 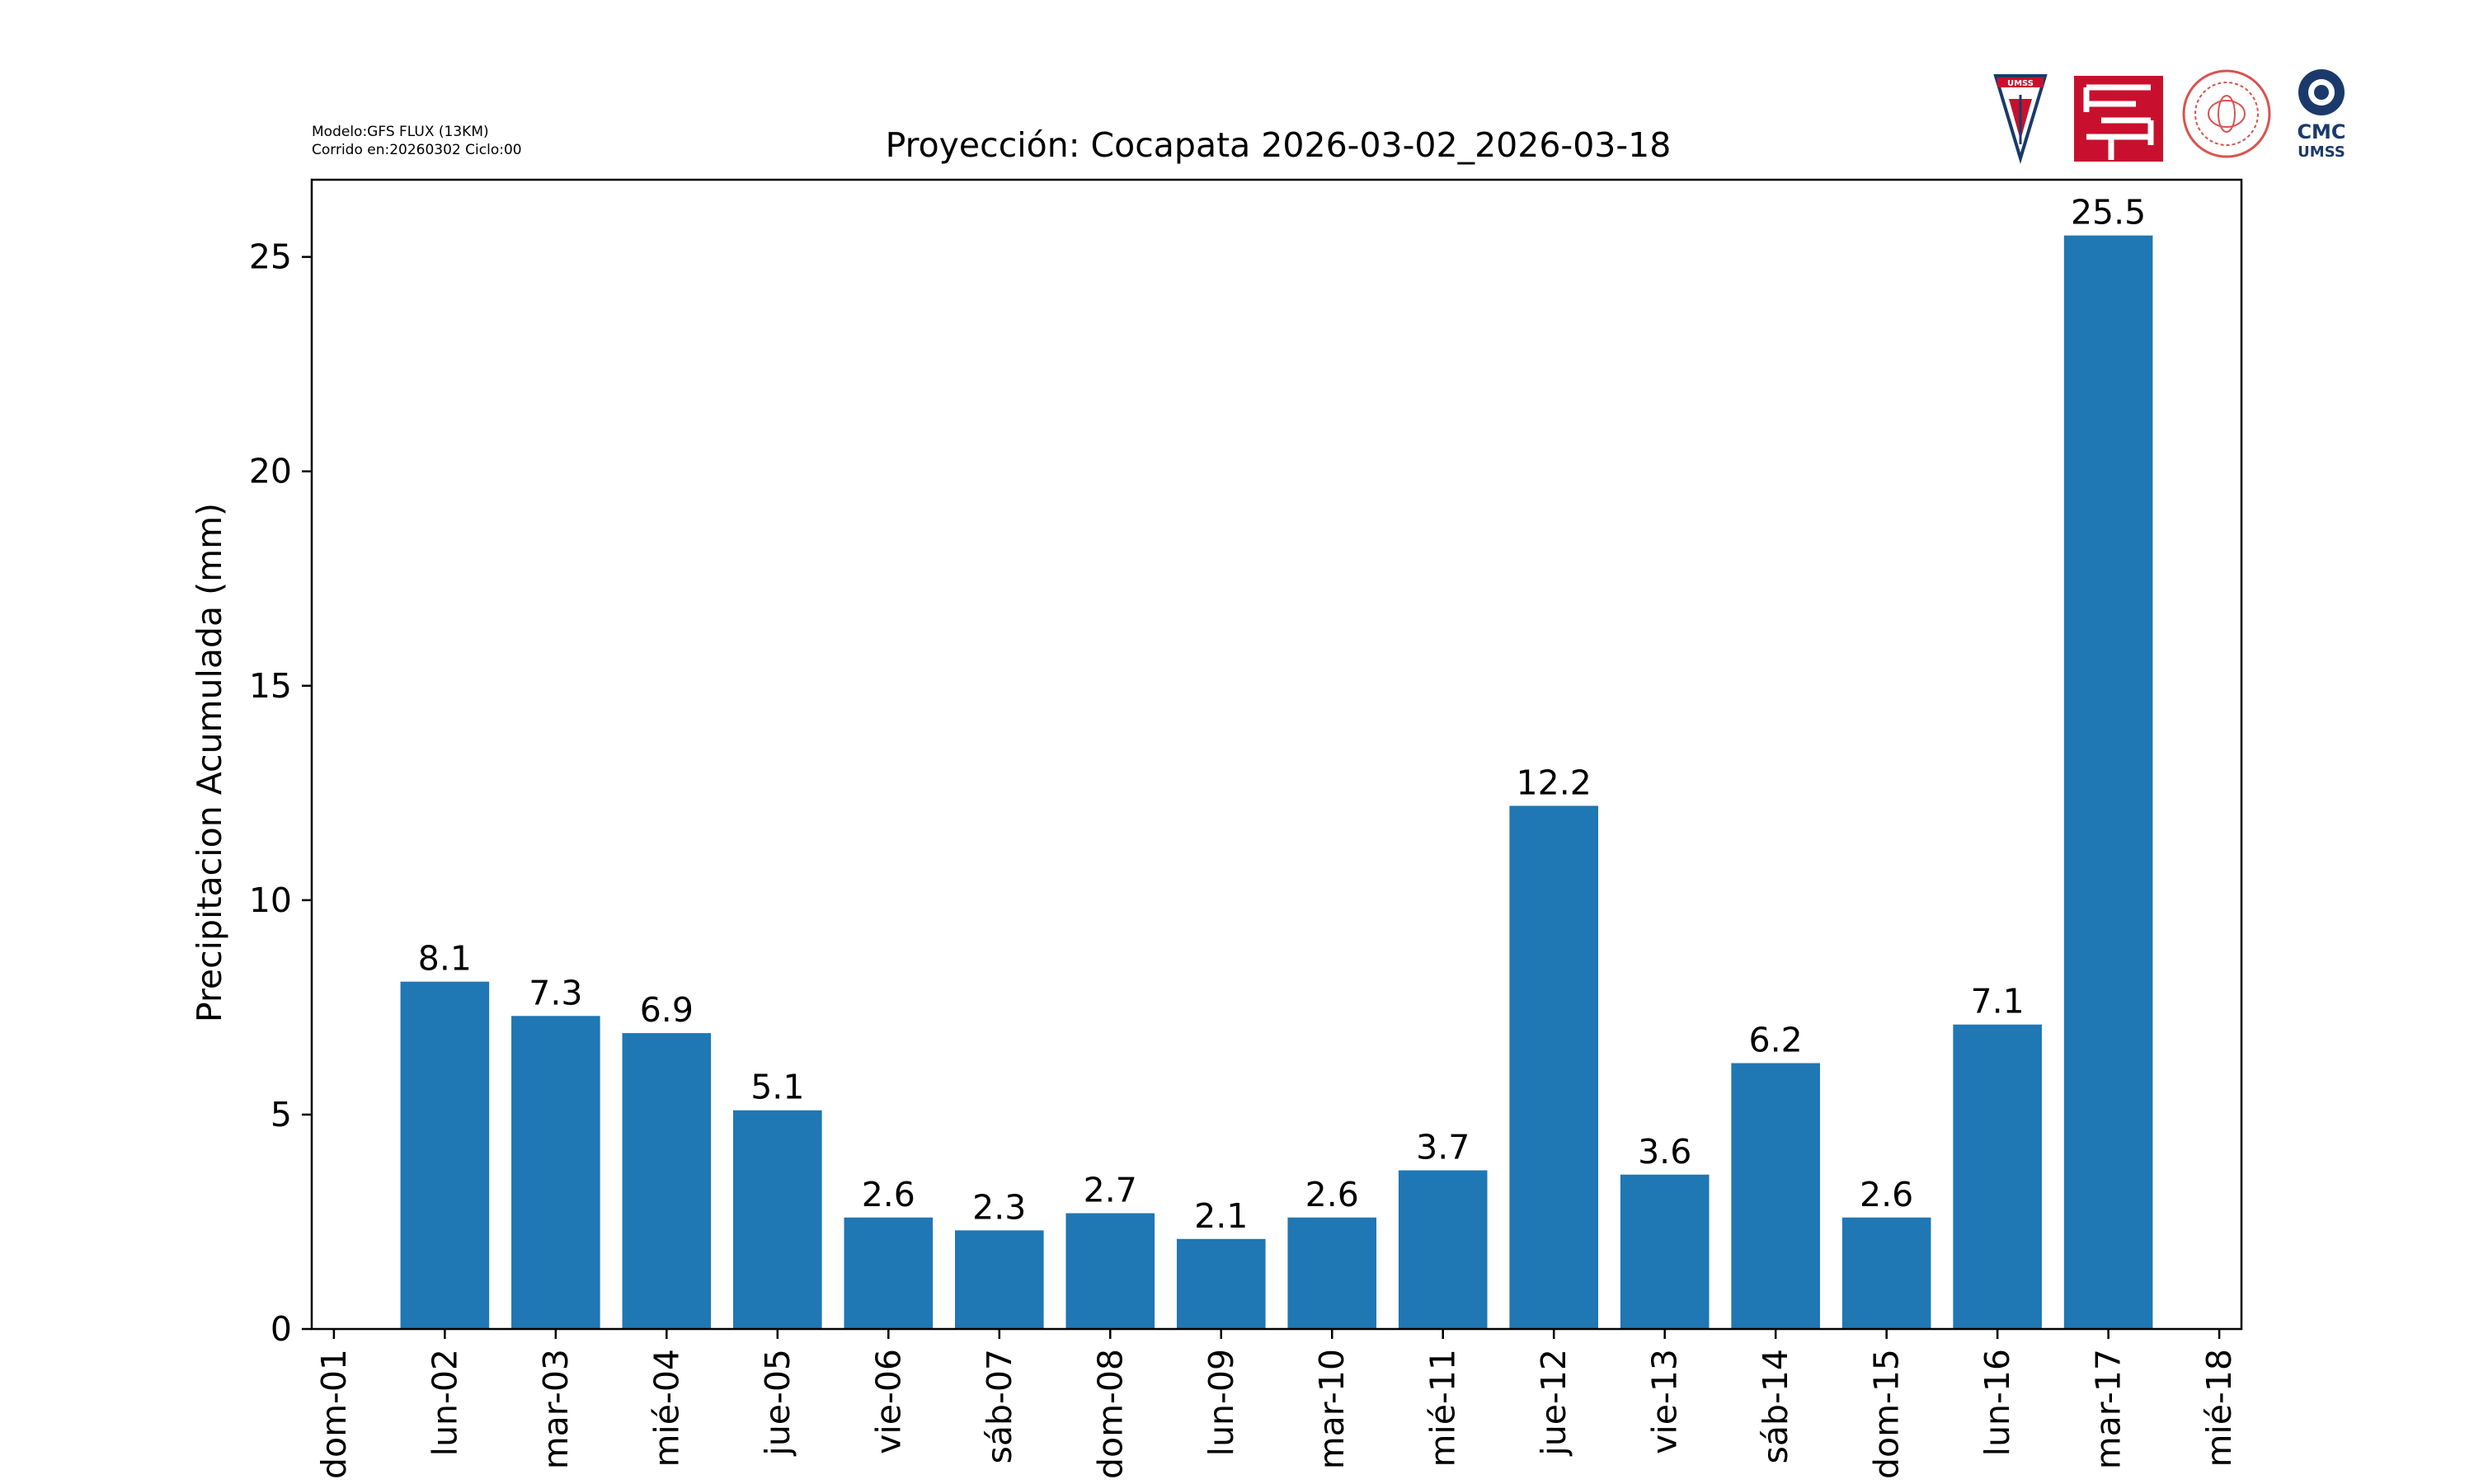 What do you see at coordinates (2321, 131) in the screenshot?
I see `cmc-logo-text: CMC` at bounding box center [2321, 131].